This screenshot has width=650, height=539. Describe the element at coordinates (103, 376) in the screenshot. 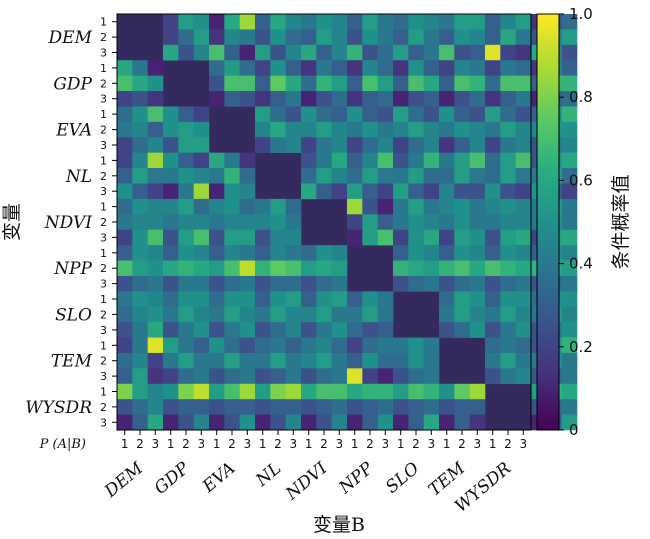

I see `y-level-label: 3` at that location.